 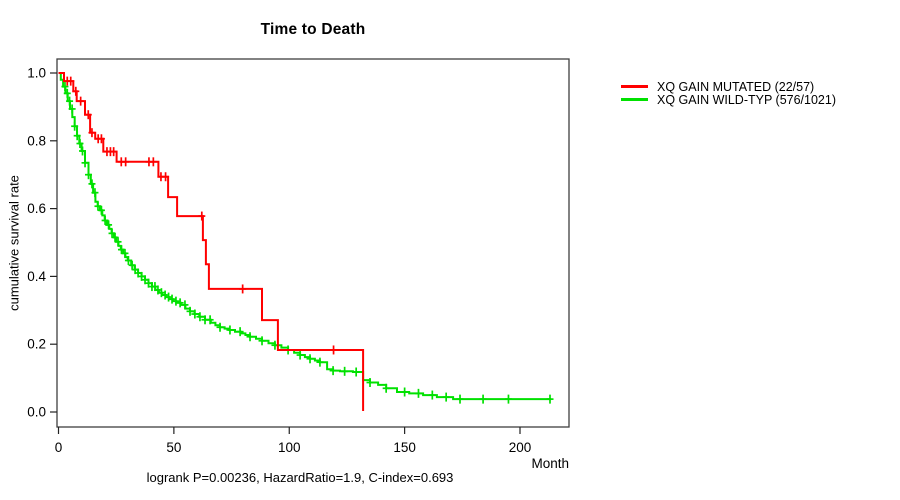 I want to click on legend-label-mutated: XQ GAIN MUTATED (22/57), so click(x=736, y=86).